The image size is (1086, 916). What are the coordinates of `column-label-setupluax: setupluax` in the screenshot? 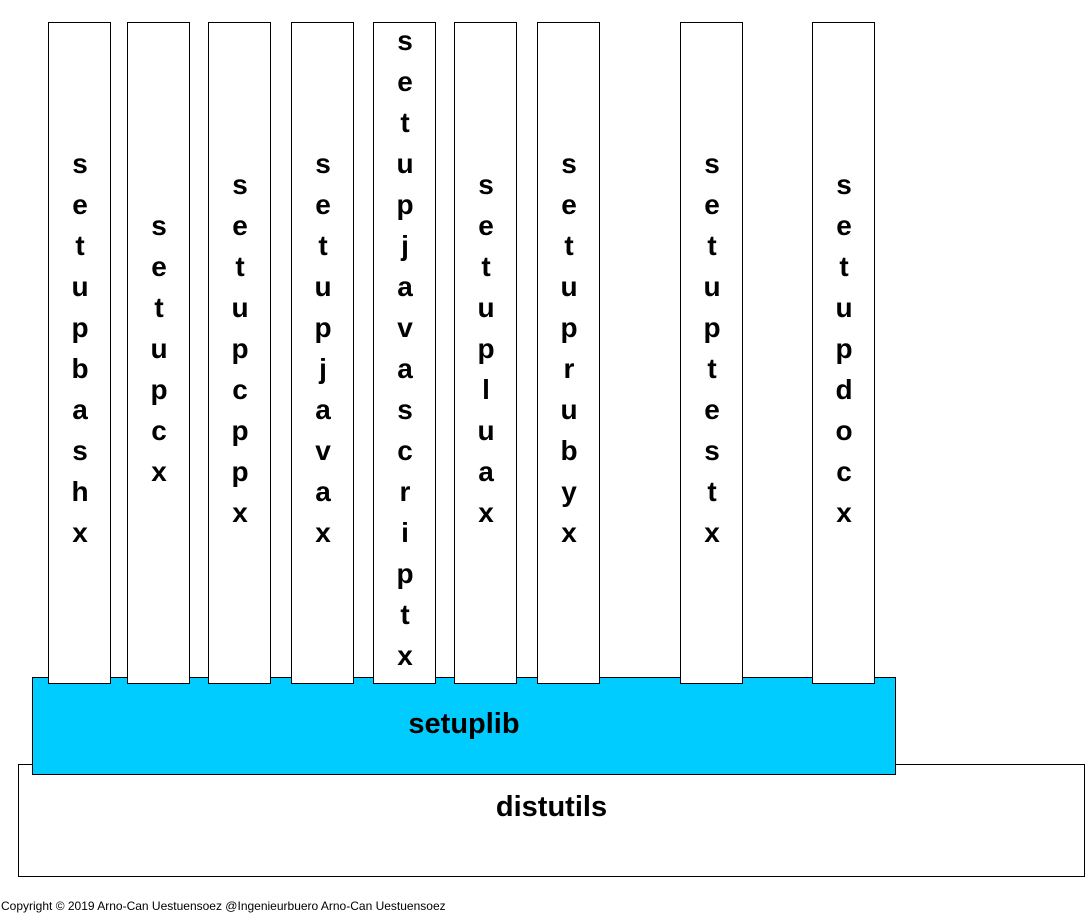 It's located at (486, 353).